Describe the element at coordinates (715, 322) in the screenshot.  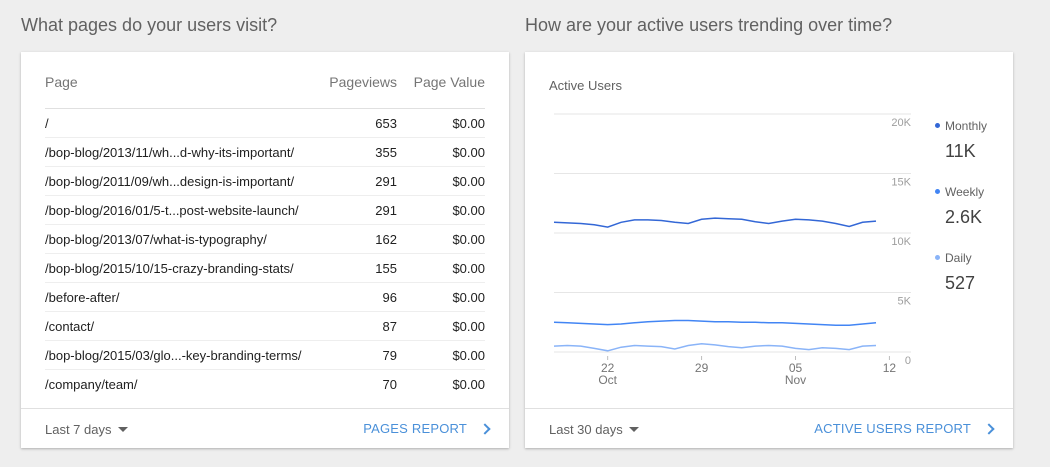
I see `series-line-weekly` at that location.